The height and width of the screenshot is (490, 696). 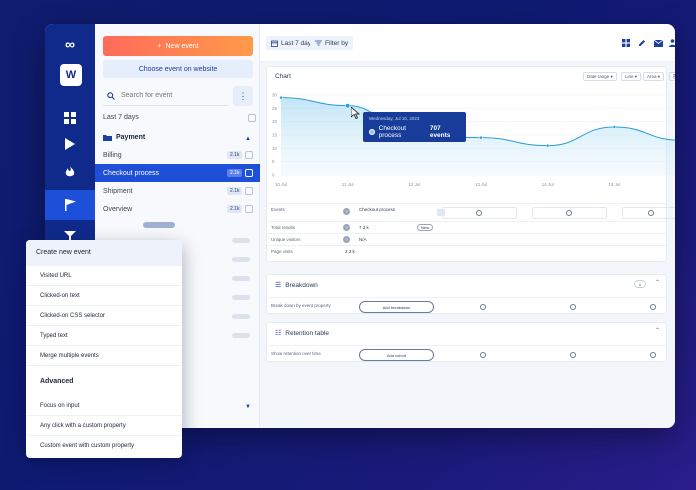 What do you see at coordinates (658, 43) in the screenshot?
I see `mail-icon` at bounding box center [658, 43].